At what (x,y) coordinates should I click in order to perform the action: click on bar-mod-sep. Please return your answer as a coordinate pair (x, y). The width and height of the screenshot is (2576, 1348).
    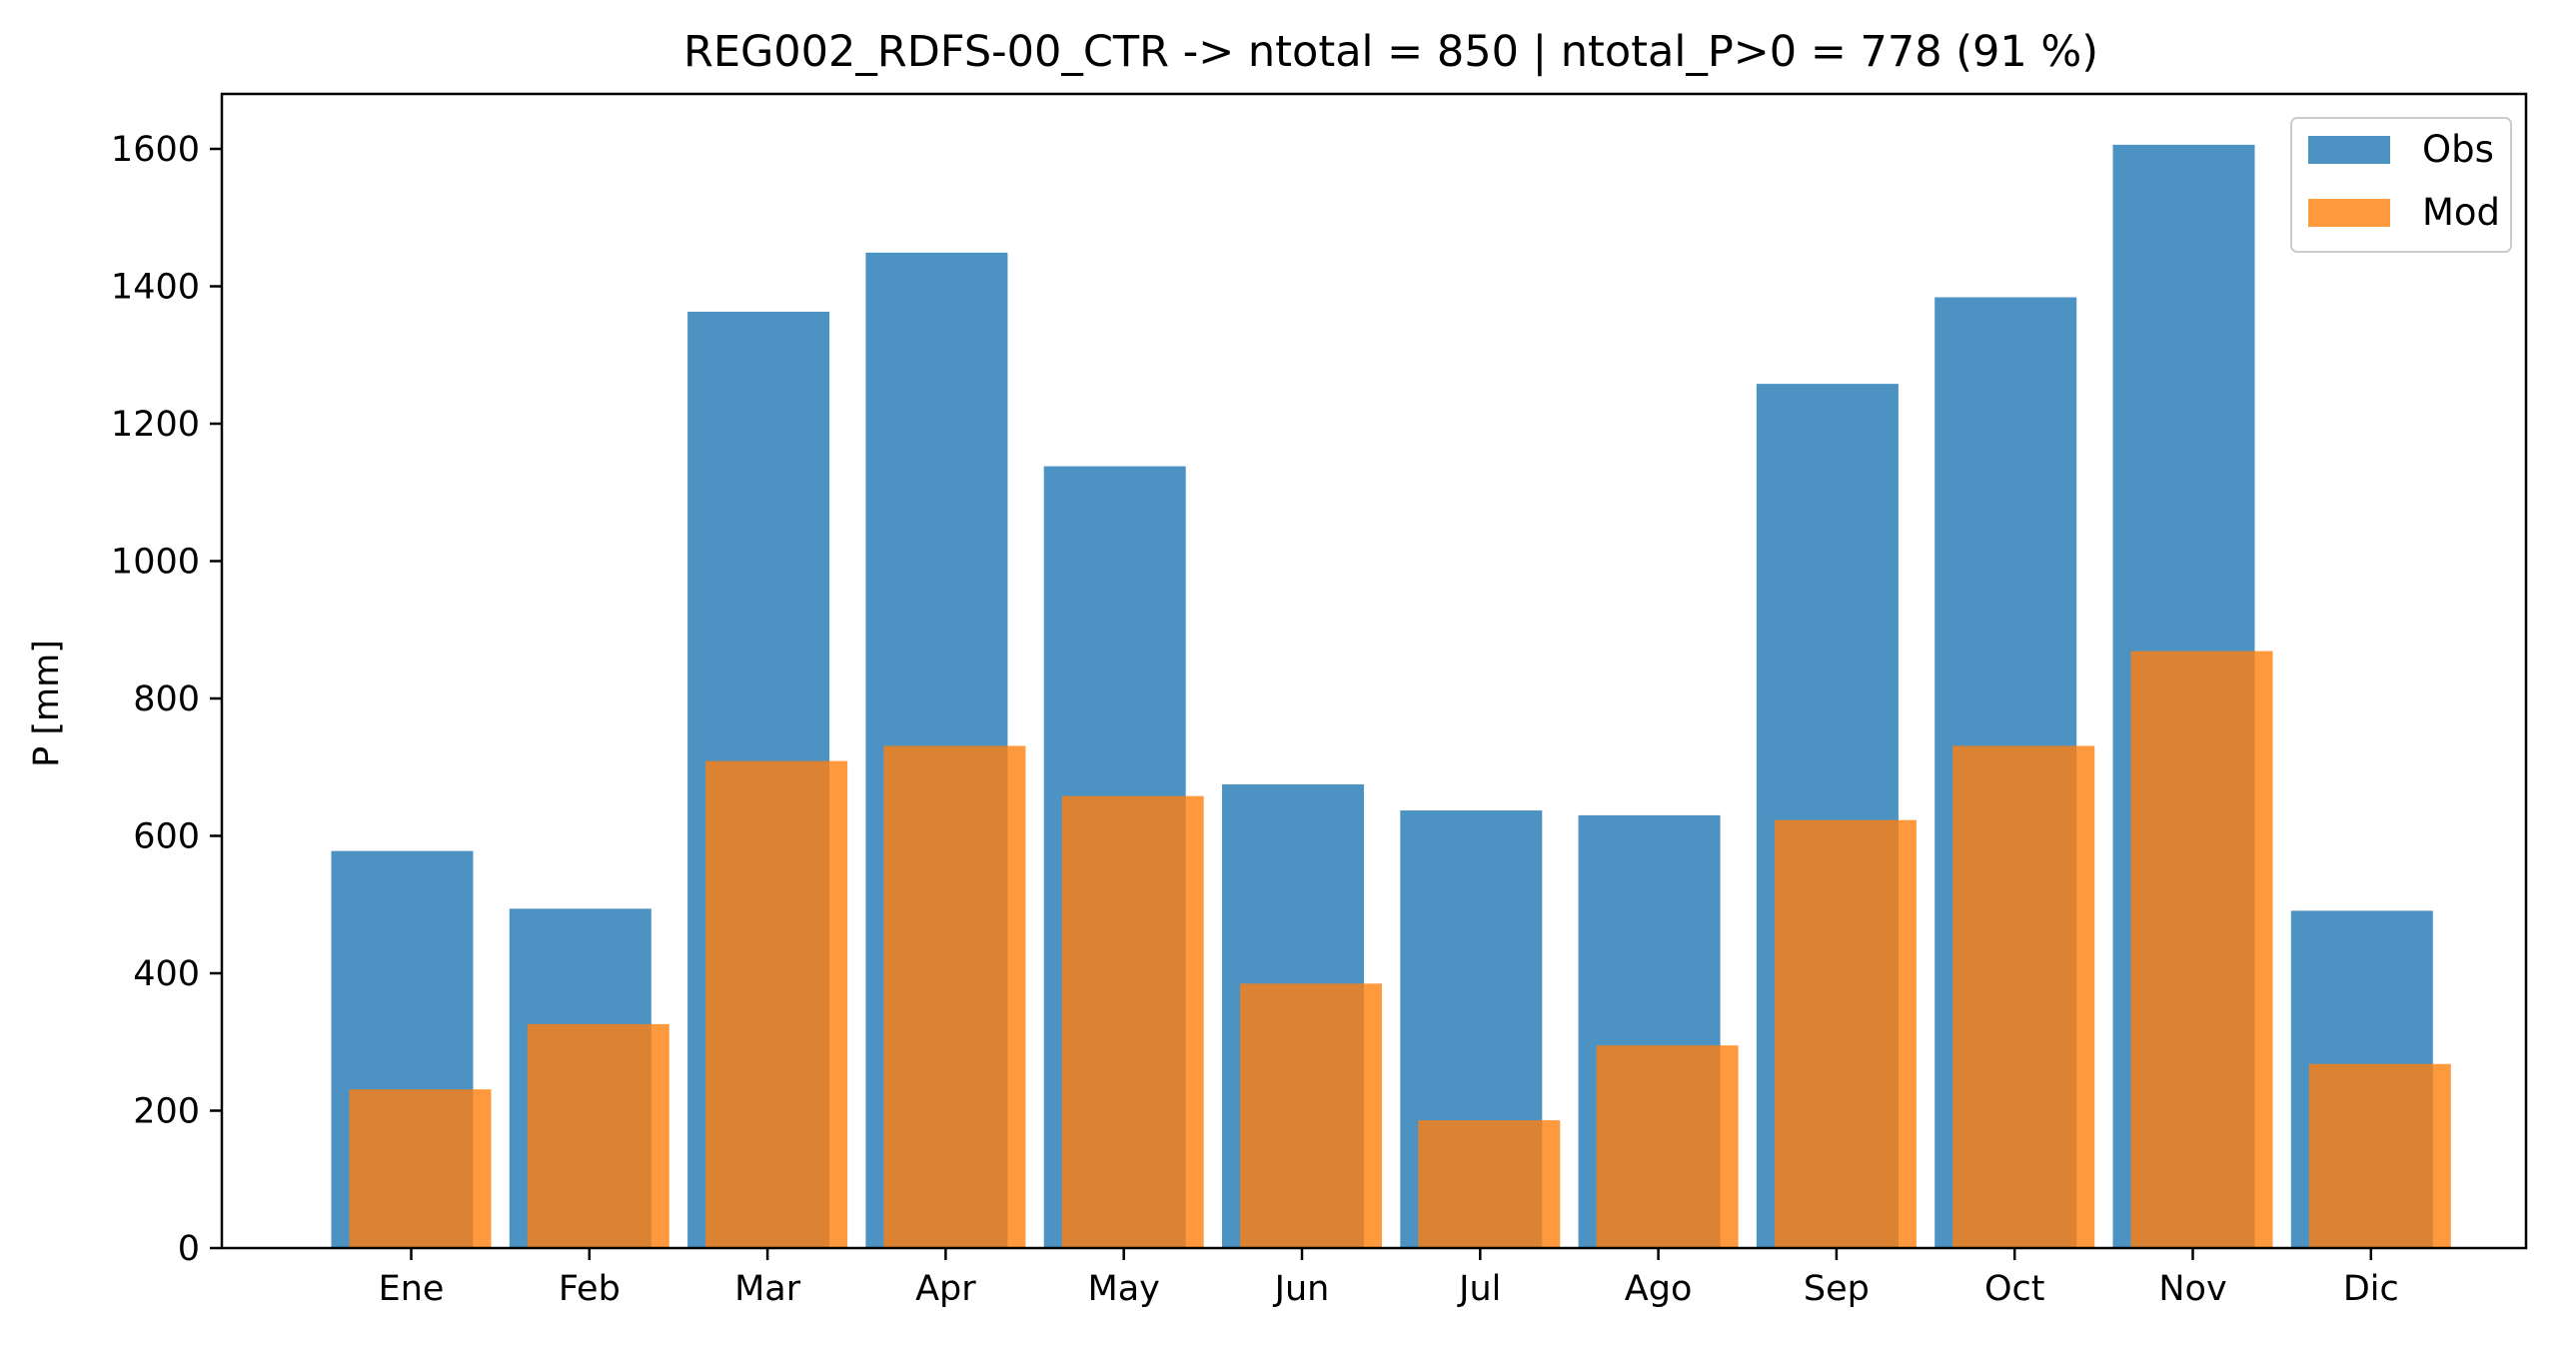
    Looking at the image, I should click on (1845, 1034).